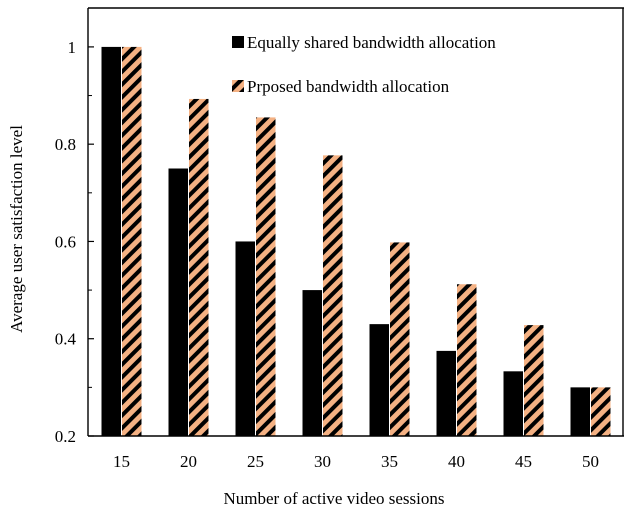 This screenshot has height=515, width=624. What do you see at coordinates (188, 461) in the screenshot?
I see `x-tick-label: 20` at bounding box center [188, 461].